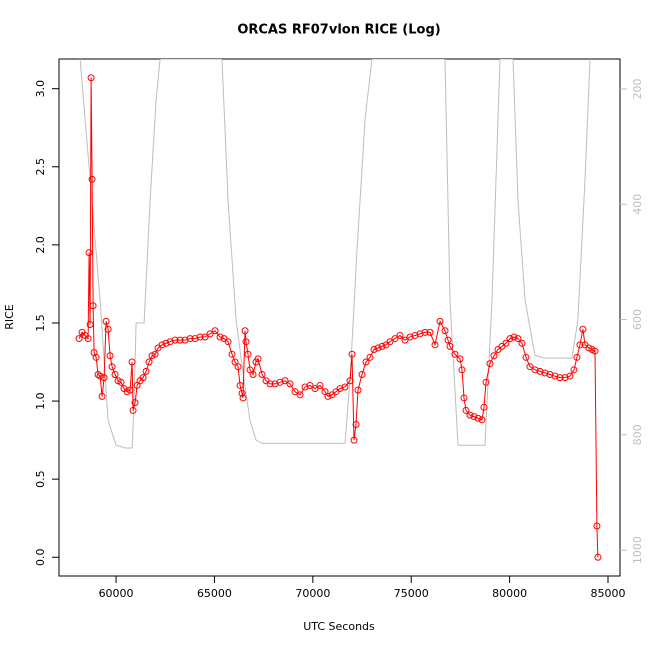  I want to click on y-tick-label: 2.0, so click(40, 245).